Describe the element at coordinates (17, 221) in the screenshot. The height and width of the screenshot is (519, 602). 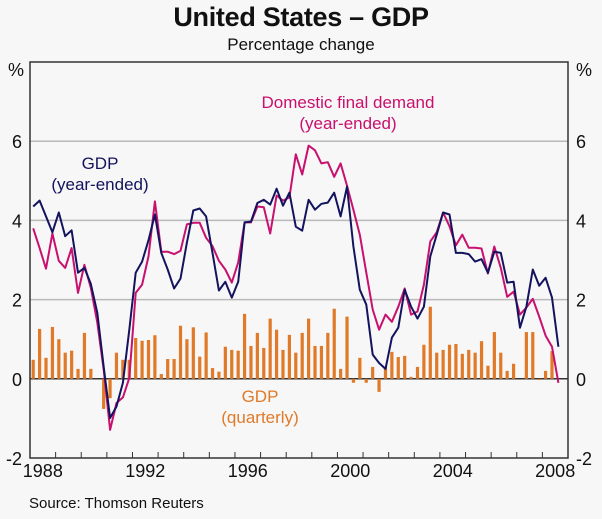
I see `y-tick-label-left: 4` at that location.